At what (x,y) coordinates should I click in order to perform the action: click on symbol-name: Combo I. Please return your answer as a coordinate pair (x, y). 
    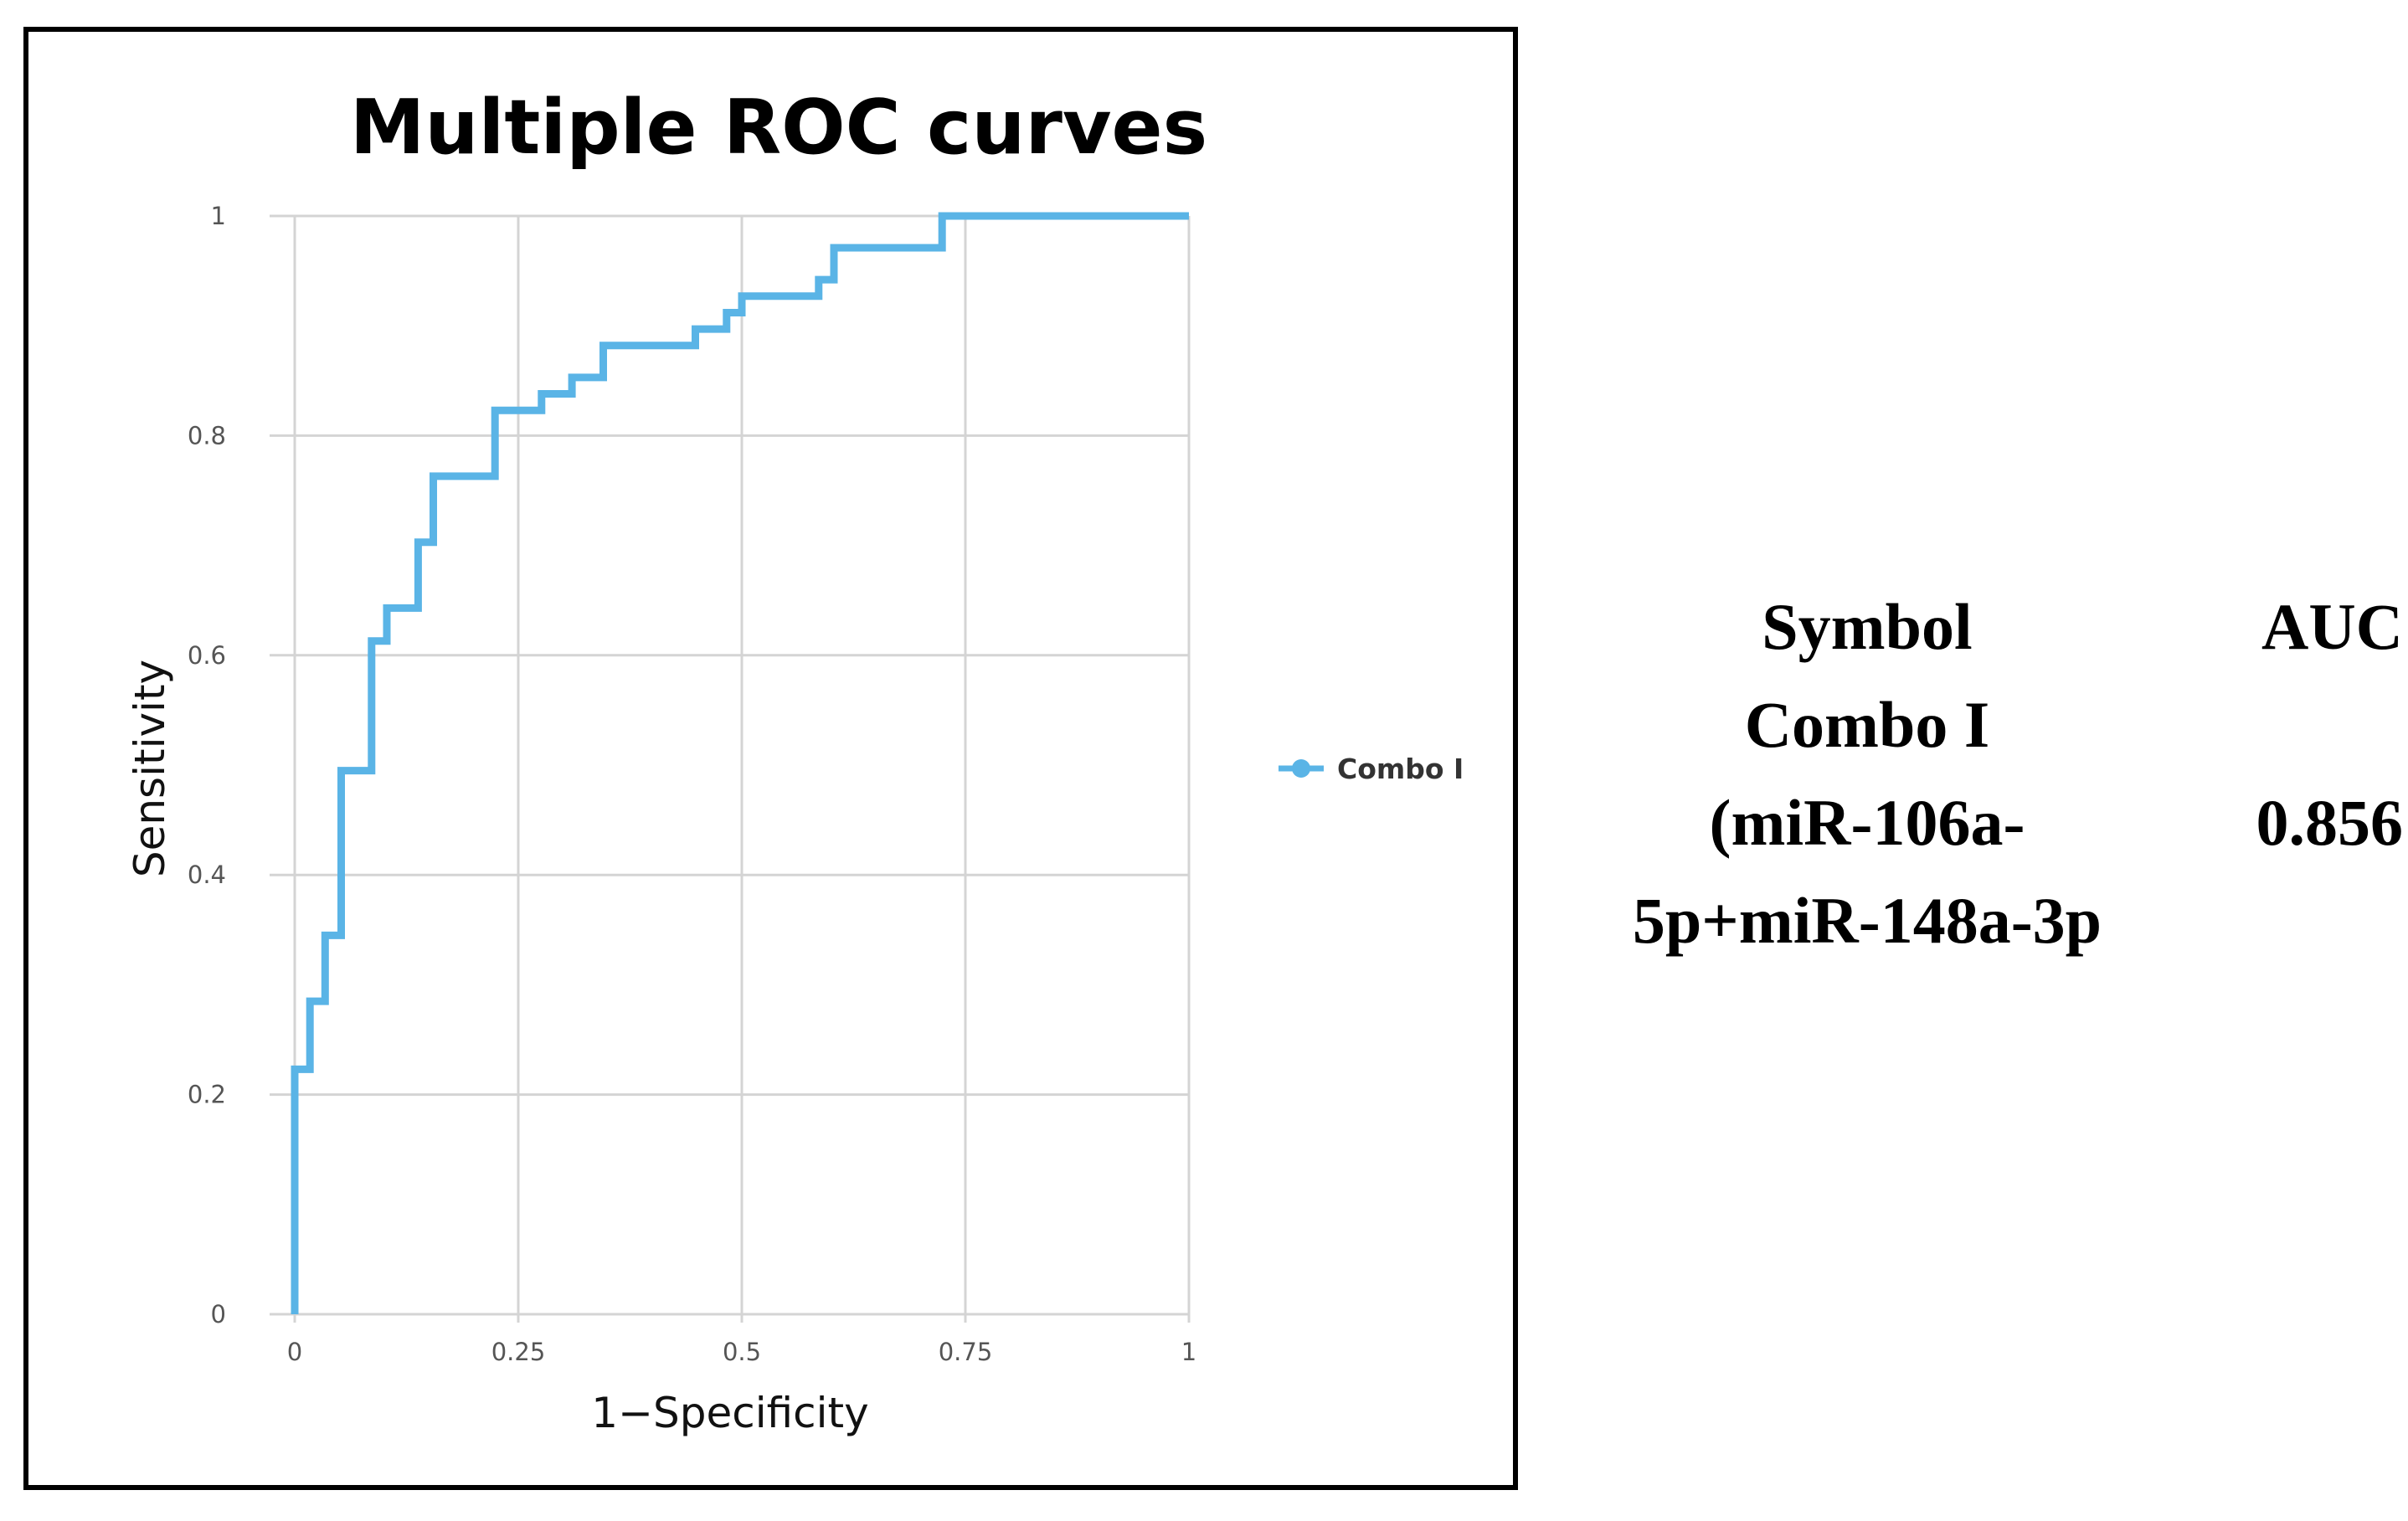
    Looking at the image, I should click on (1867, 724).